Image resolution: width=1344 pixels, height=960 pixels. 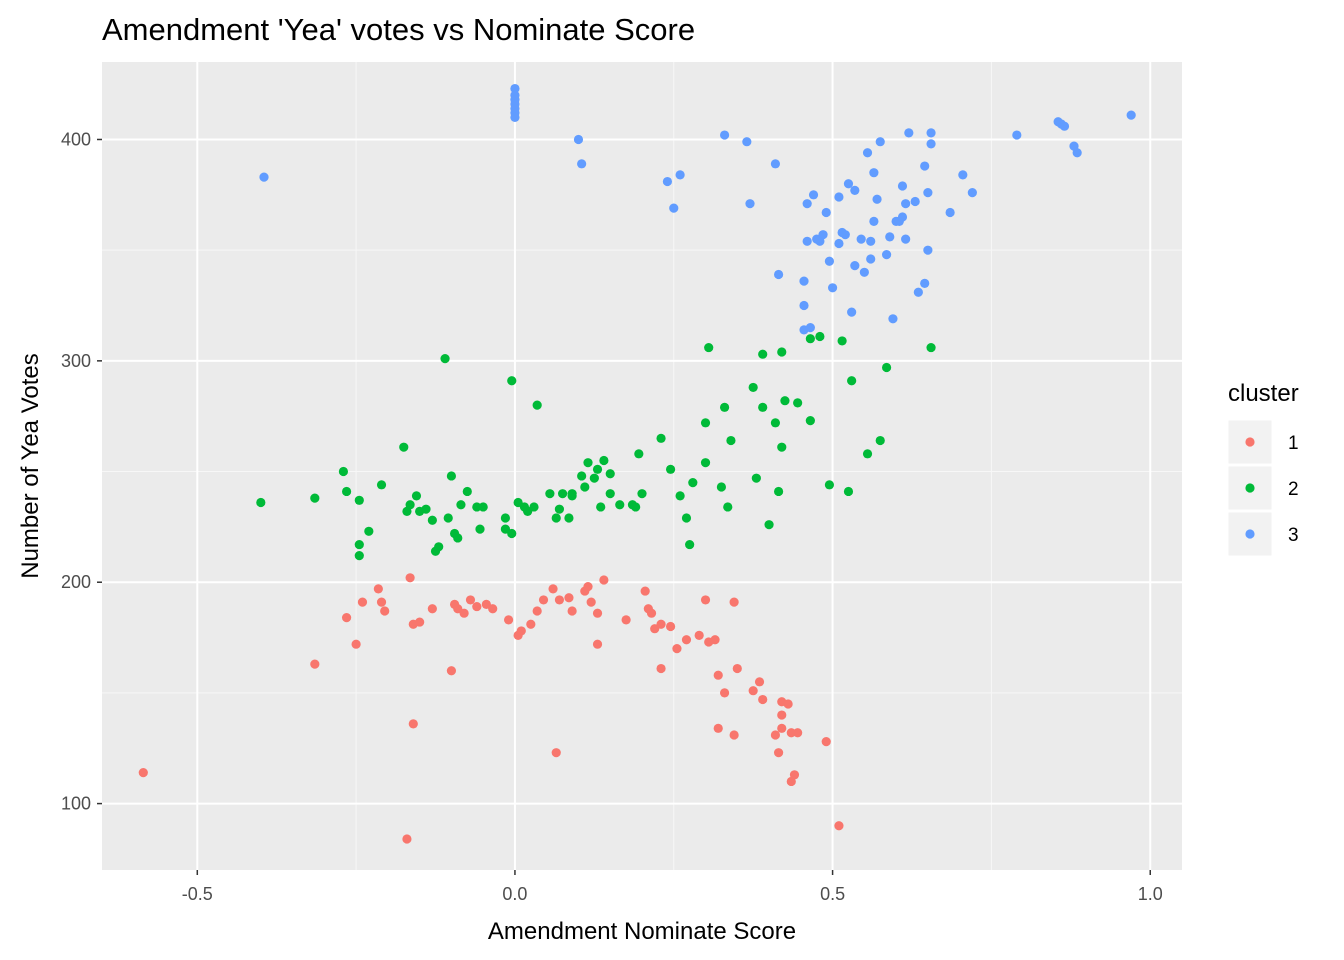 I want to click on legend: cluster 1 2 3, so click(x=1263, y=468).